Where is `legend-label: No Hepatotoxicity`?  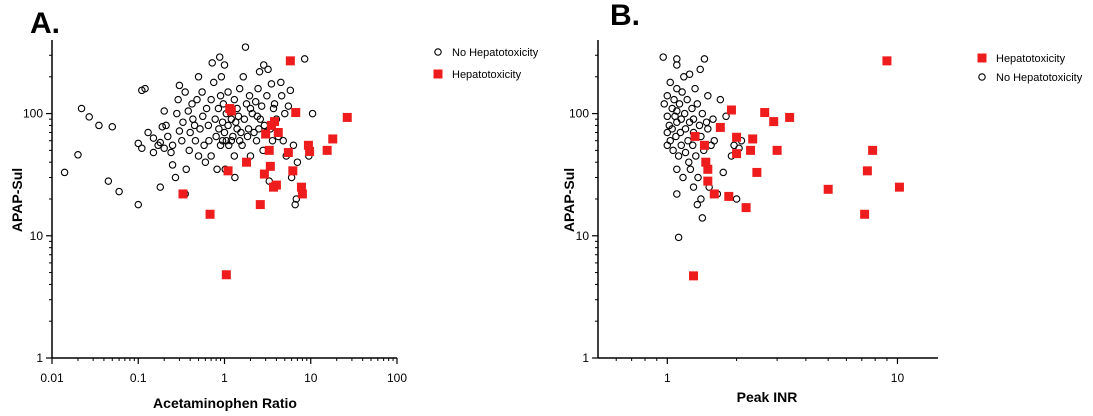
legend-label: No Hepatotoxicity is located at coordinates (1039, 78).